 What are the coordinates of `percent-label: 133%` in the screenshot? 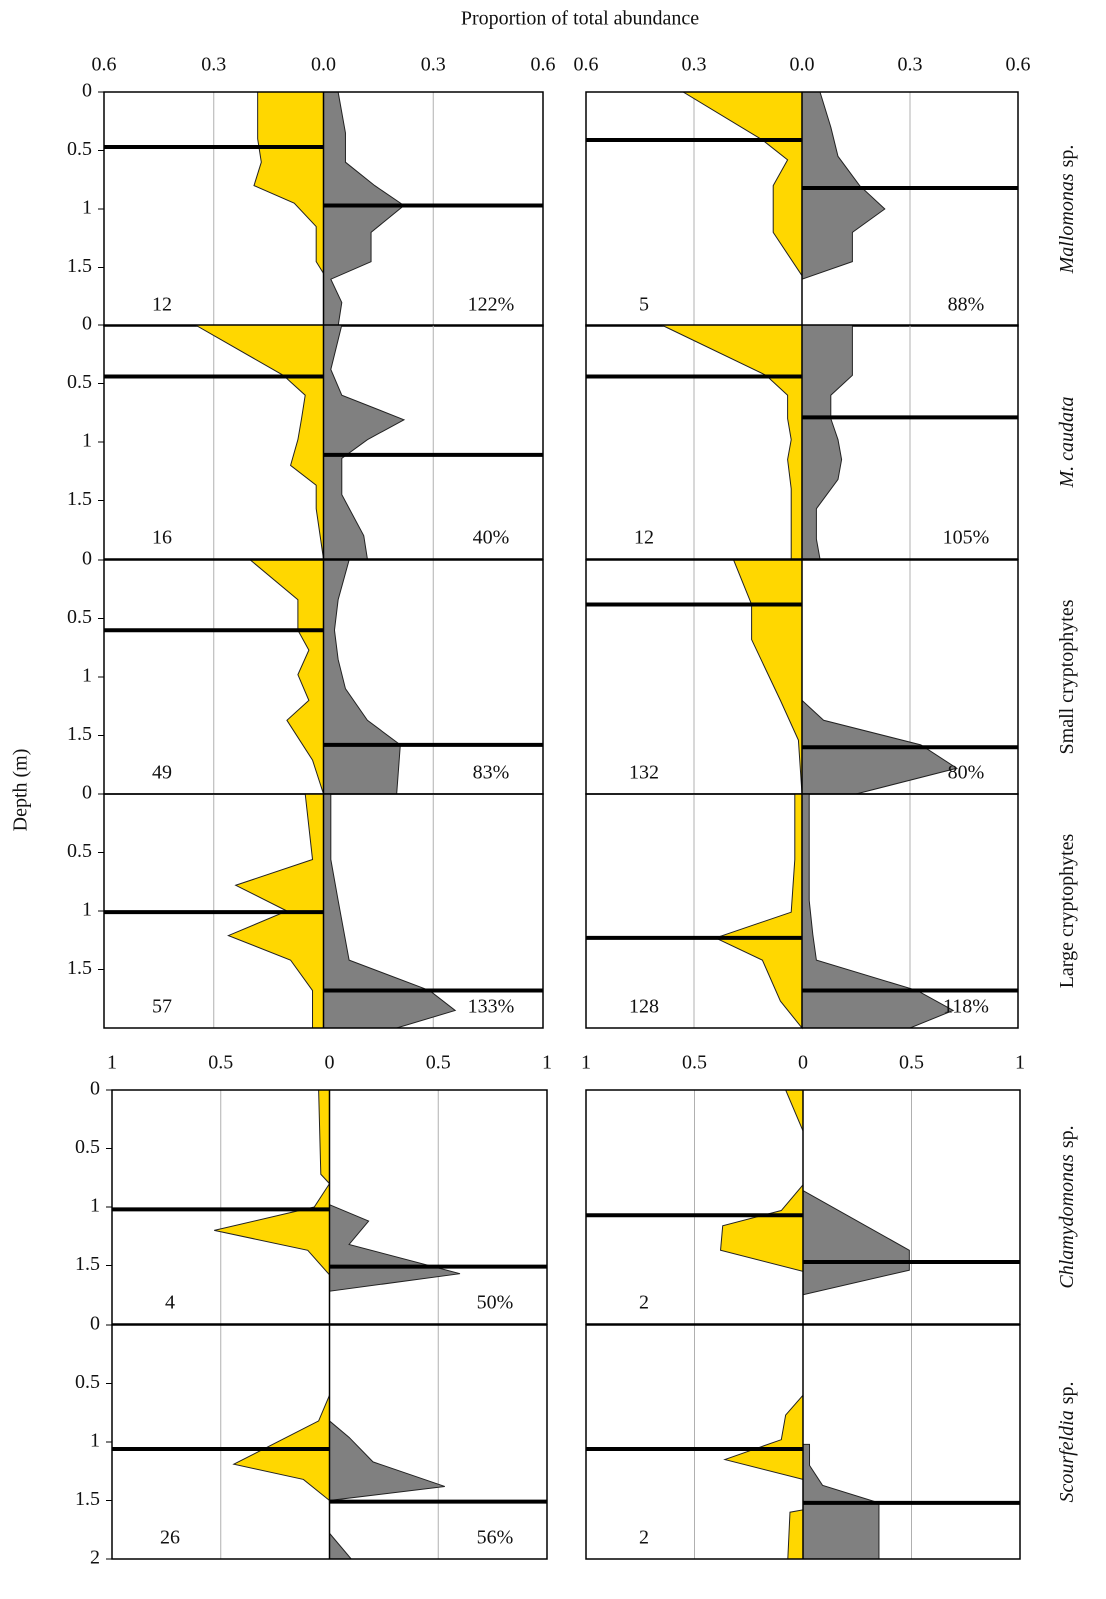 It's located at (491, 1007).